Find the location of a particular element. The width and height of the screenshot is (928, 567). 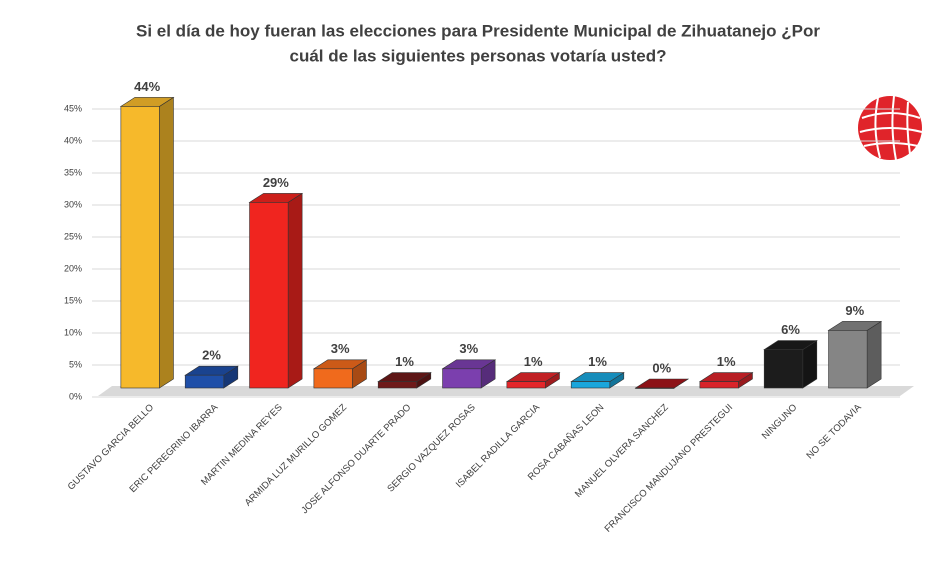

y-tick-label: 15% is located at coordinates (73, 300).